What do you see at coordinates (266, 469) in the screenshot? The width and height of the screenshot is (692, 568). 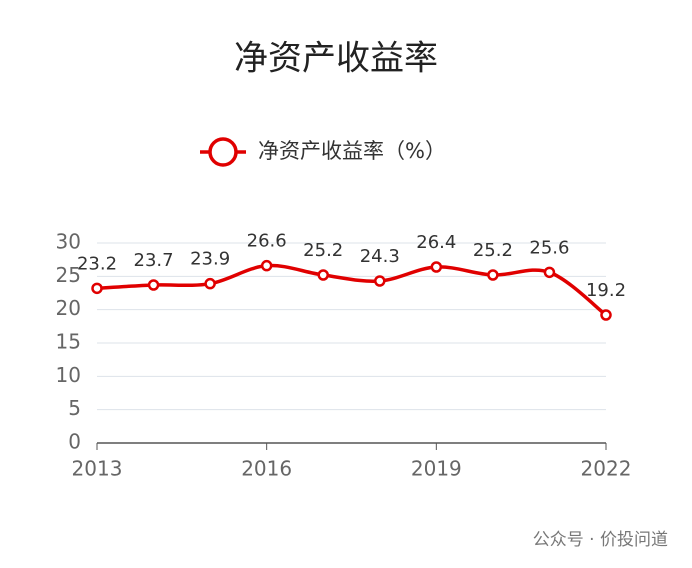 I see `x-tick-label: 2016` at bounding box center [266, 469].